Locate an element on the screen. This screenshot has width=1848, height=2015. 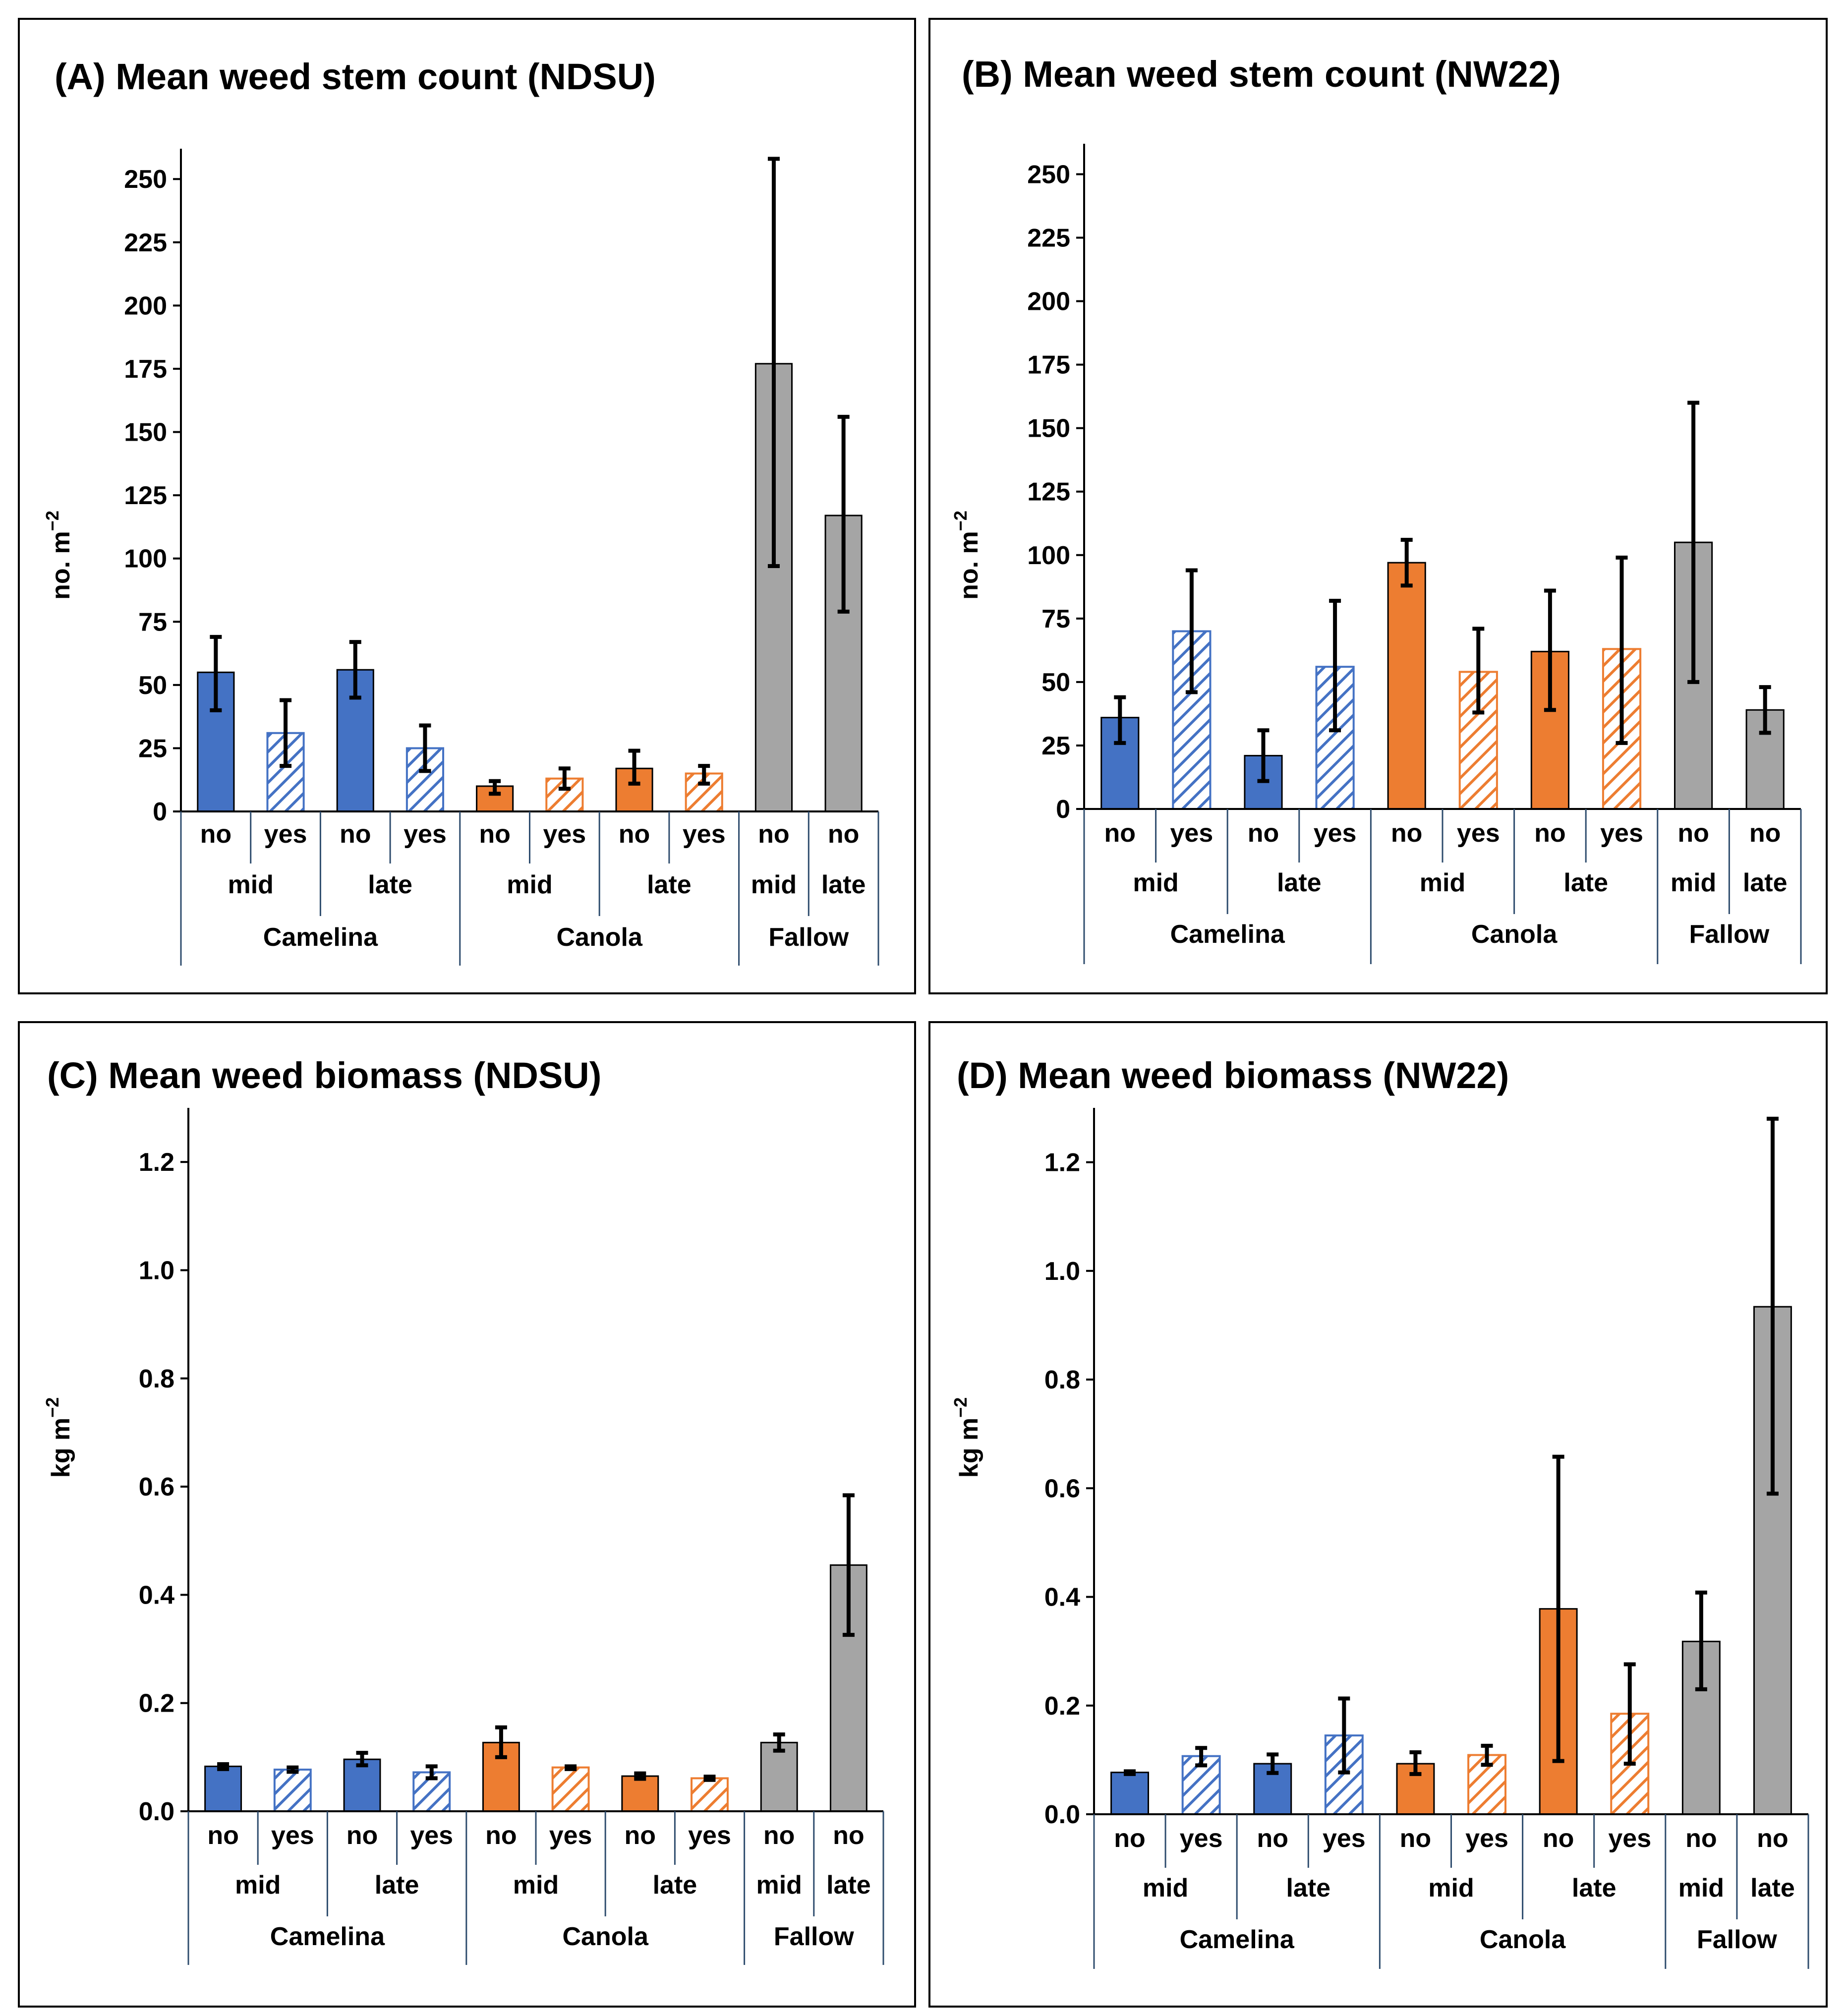
panel-d-y-tick-label: 0.4 is located at coordinates (1062, 1597).